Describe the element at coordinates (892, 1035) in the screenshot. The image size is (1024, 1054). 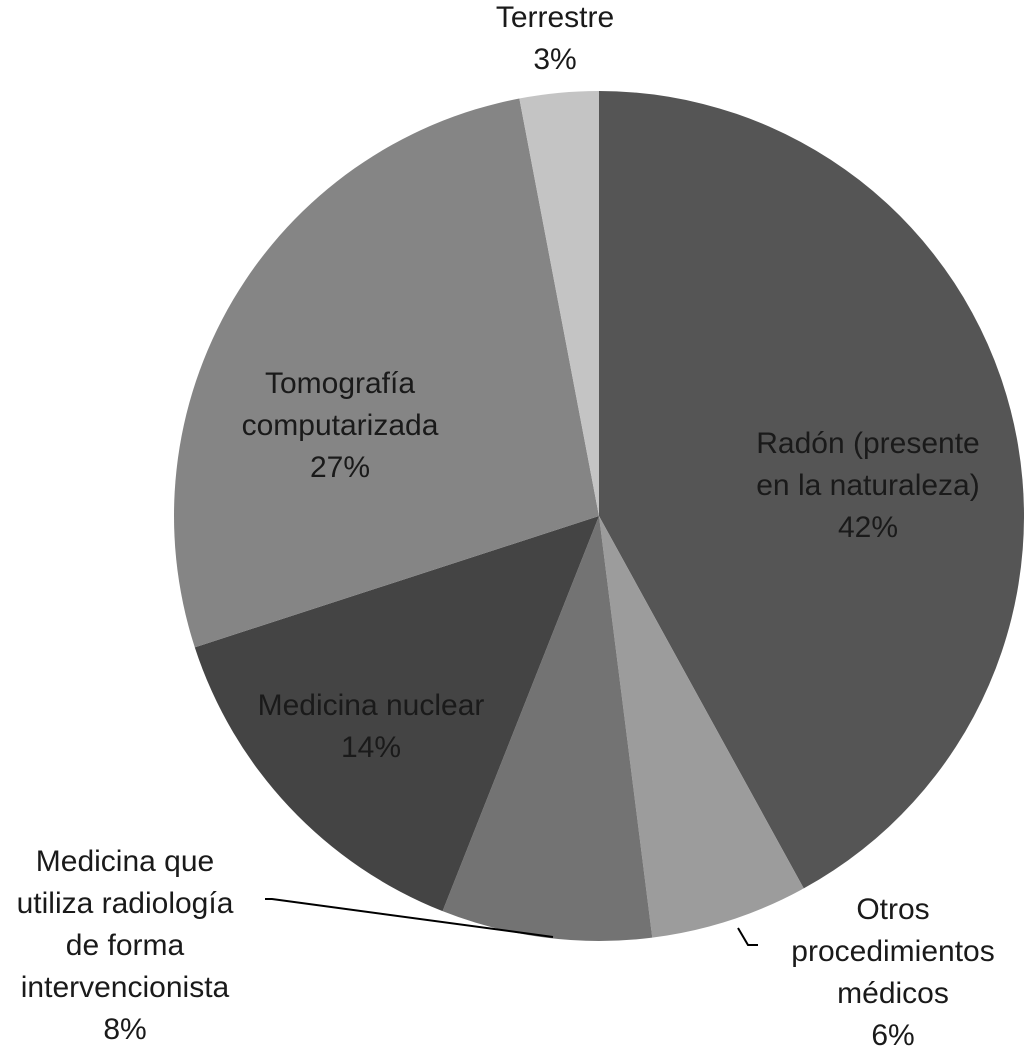
I see `slice-percent-label: 6%` at that location.